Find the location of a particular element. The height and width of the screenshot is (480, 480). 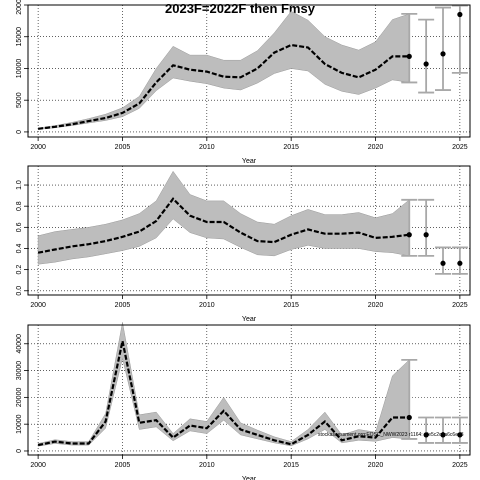

y-tick-label: 1.0 is located at coordinates (19, 185).